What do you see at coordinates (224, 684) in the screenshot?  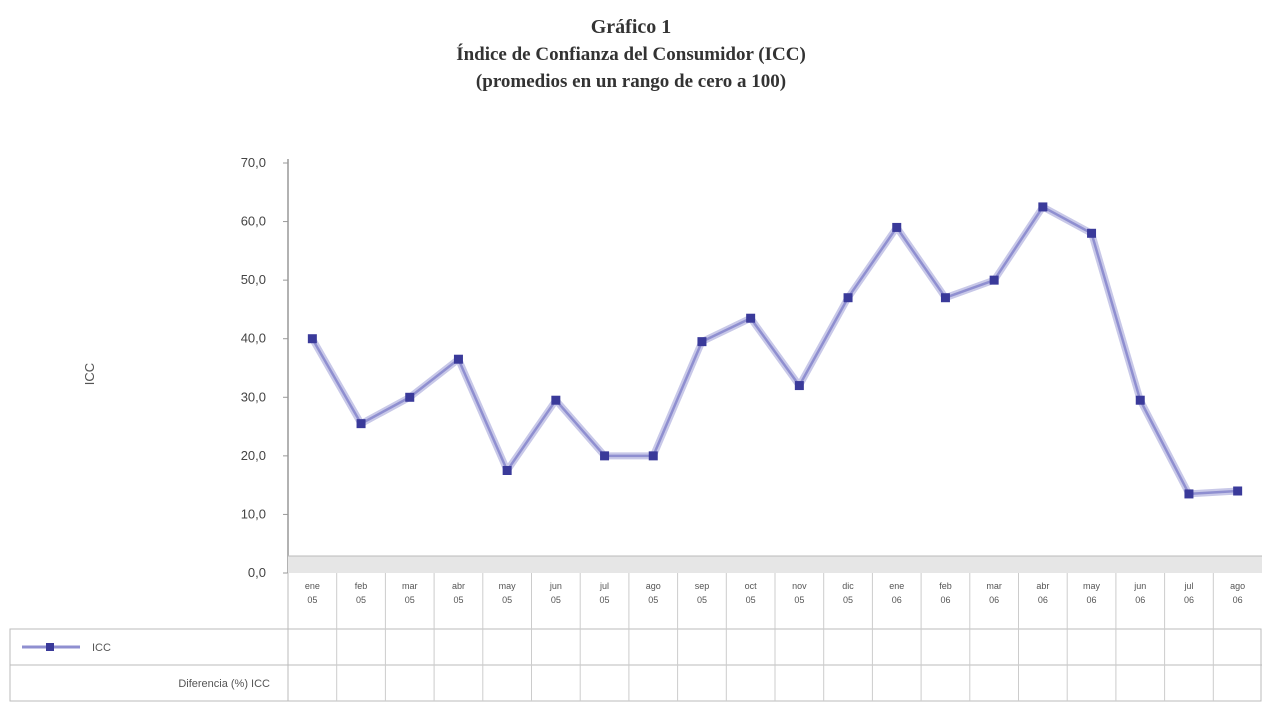 I see `legend-label-diff: Diferencia (%) ICC` at bounding box center [224, 684].